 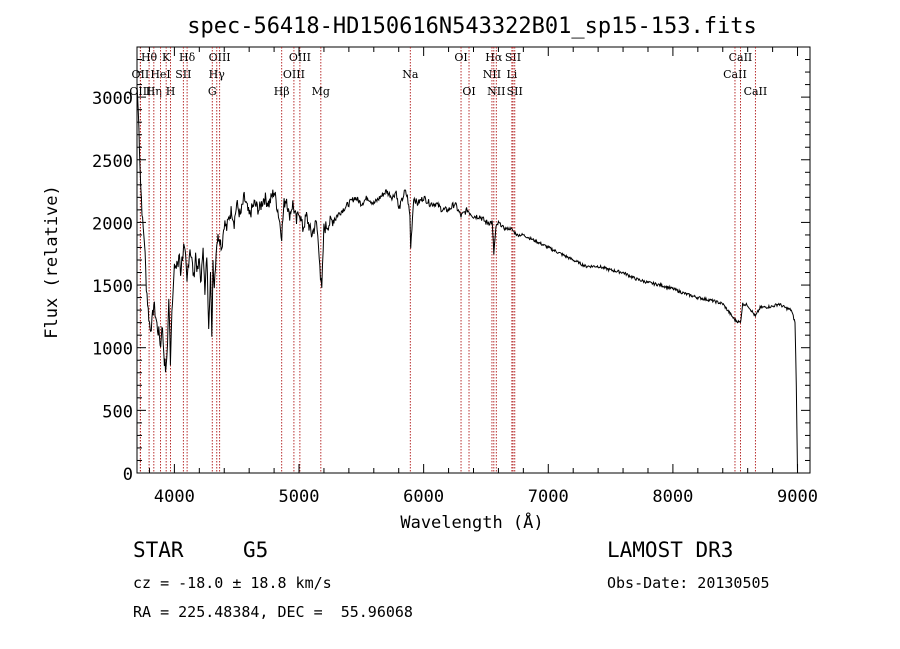 I want to click on x-tick-label: 6000, so click(x=423, y=497).